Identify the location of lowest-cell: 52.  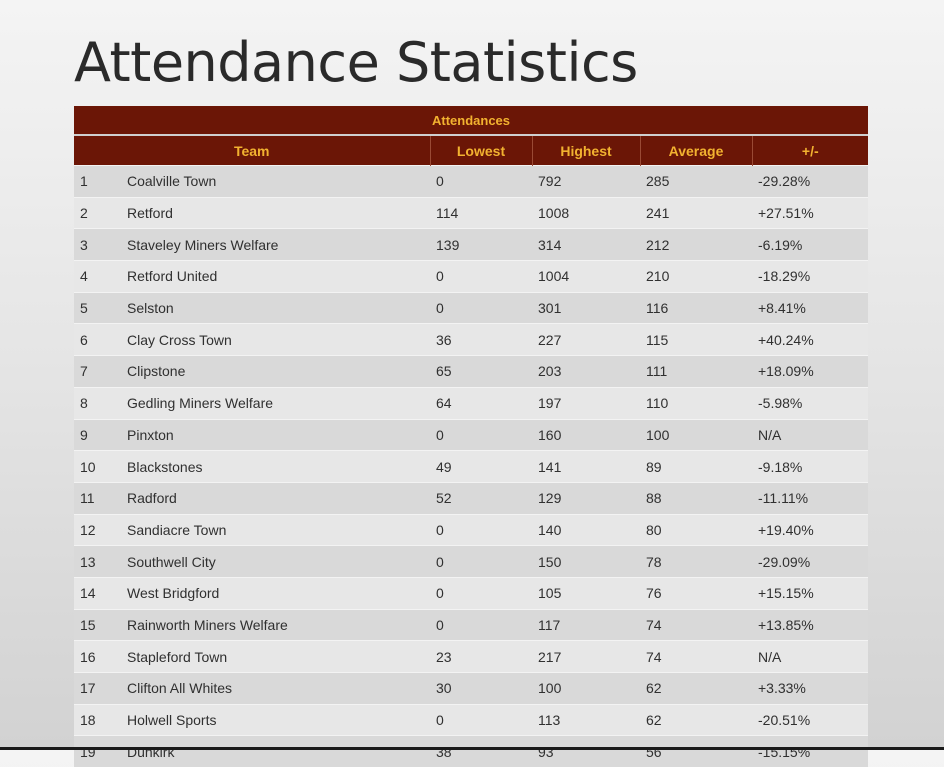
(481, 498).